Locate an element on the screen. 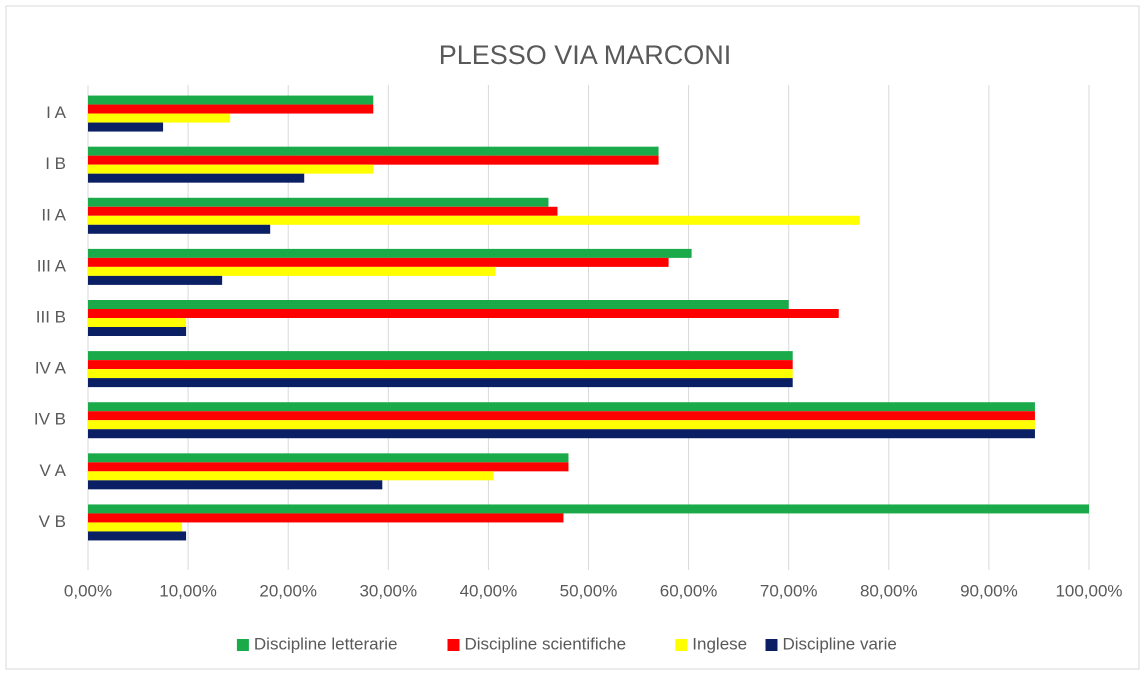  y-tick-label: I A is located at coordinates (56, 112).